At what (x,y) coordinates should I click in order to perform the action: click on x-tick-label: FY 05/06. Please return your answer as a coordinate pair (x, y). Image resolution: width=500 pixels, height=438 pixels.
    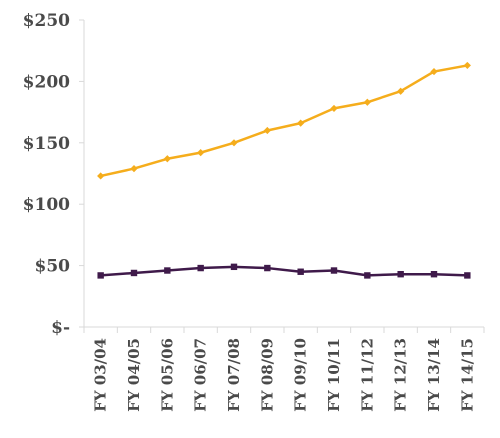
    Looking at the image, I should click on (167, 375).